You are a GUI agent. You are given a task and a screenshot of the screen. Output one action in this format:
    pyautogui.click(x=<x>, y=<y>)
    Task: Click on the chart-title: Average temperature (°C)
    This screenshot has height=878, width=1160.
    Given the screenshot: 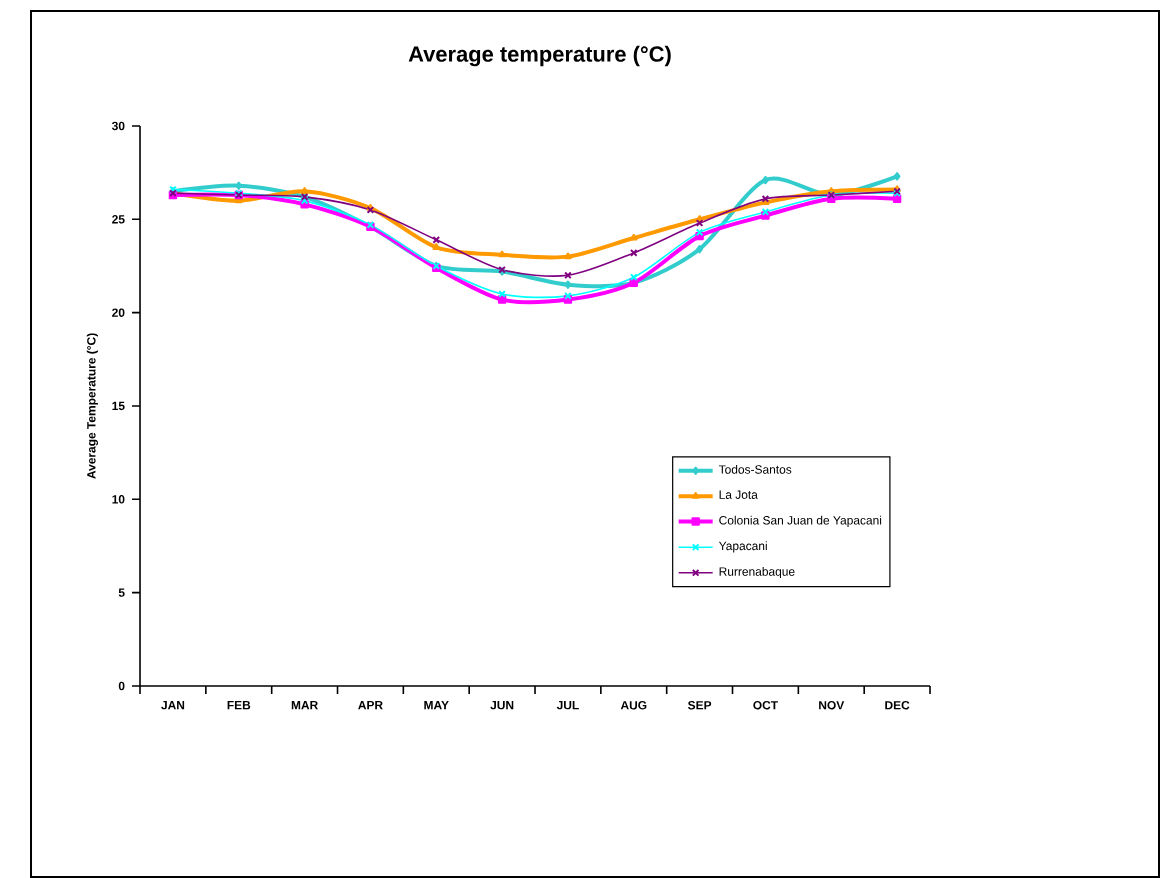 What is the action you would take?
    pyautogui.click(x=539, y=56)
    